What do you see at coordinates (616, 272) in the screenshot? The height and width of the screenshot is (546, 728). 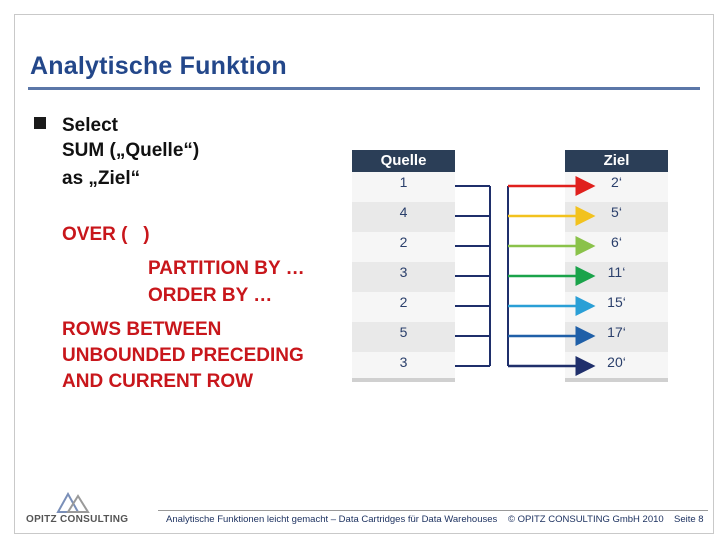 I see `target-value: 11‘` at bounding box center [616, 272].